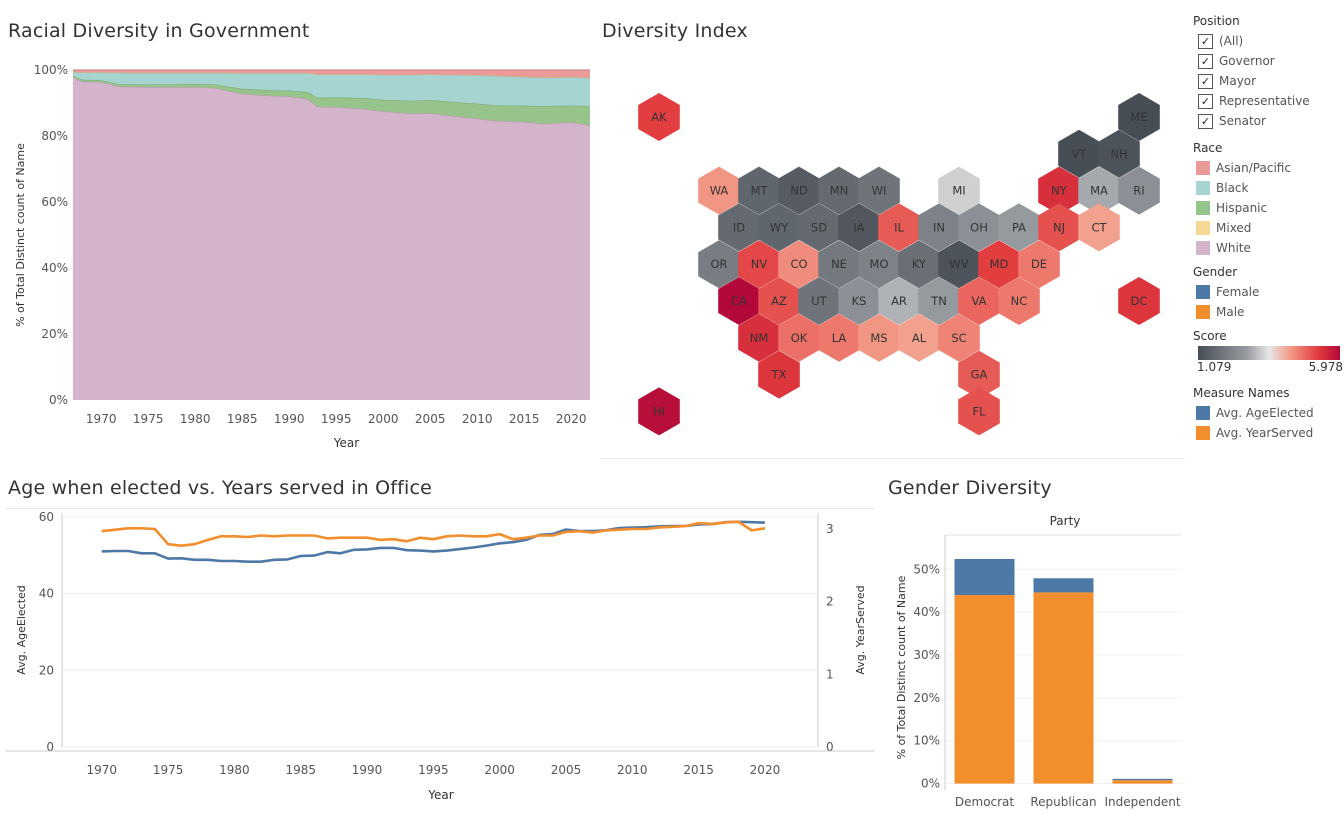 The height and width of the screenshot is (820, 1344). I want to click on state-hex-ny, so click(1059, 190).